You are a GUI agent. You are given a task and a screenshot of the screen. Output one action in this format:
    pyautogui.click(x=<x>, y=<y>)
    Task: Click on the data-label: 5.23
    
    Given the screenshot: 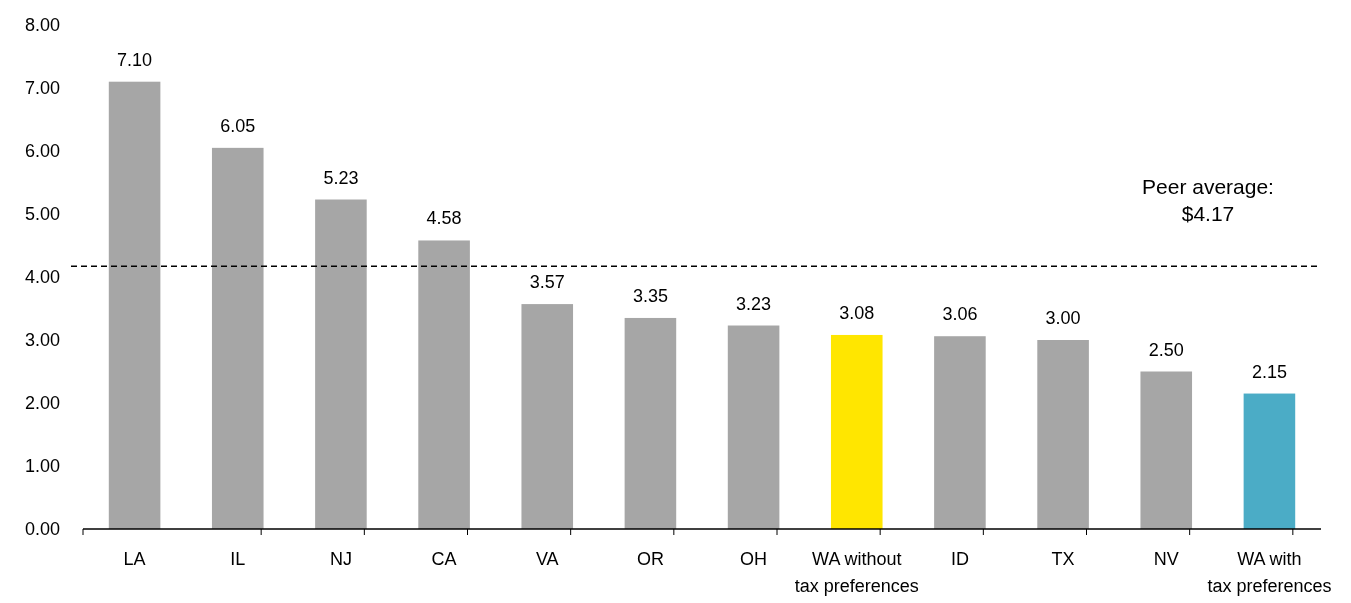 What is the action you would take?
    pyautogui.click(x=341, y=177)
    